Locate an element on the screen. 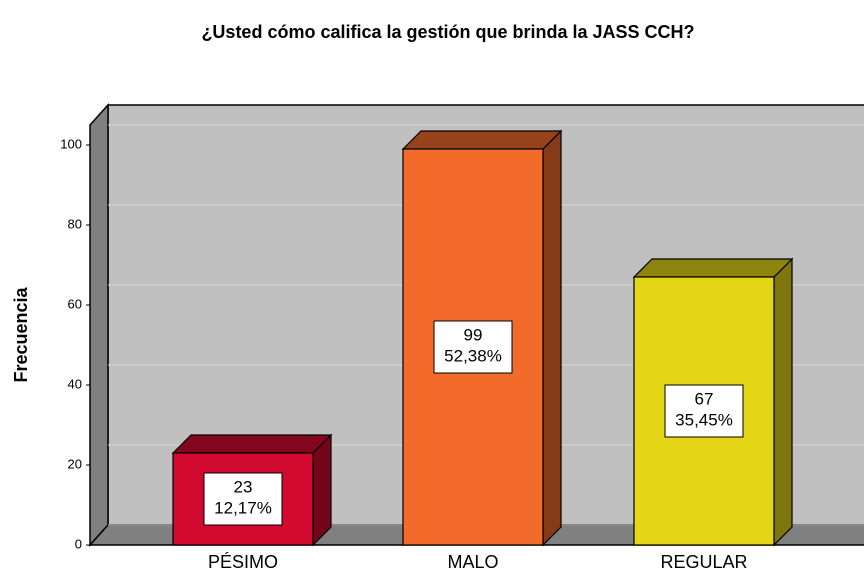 This screenshot has width=864, height=574. y-tick-label: 80 is located at coordinates (75, 223).